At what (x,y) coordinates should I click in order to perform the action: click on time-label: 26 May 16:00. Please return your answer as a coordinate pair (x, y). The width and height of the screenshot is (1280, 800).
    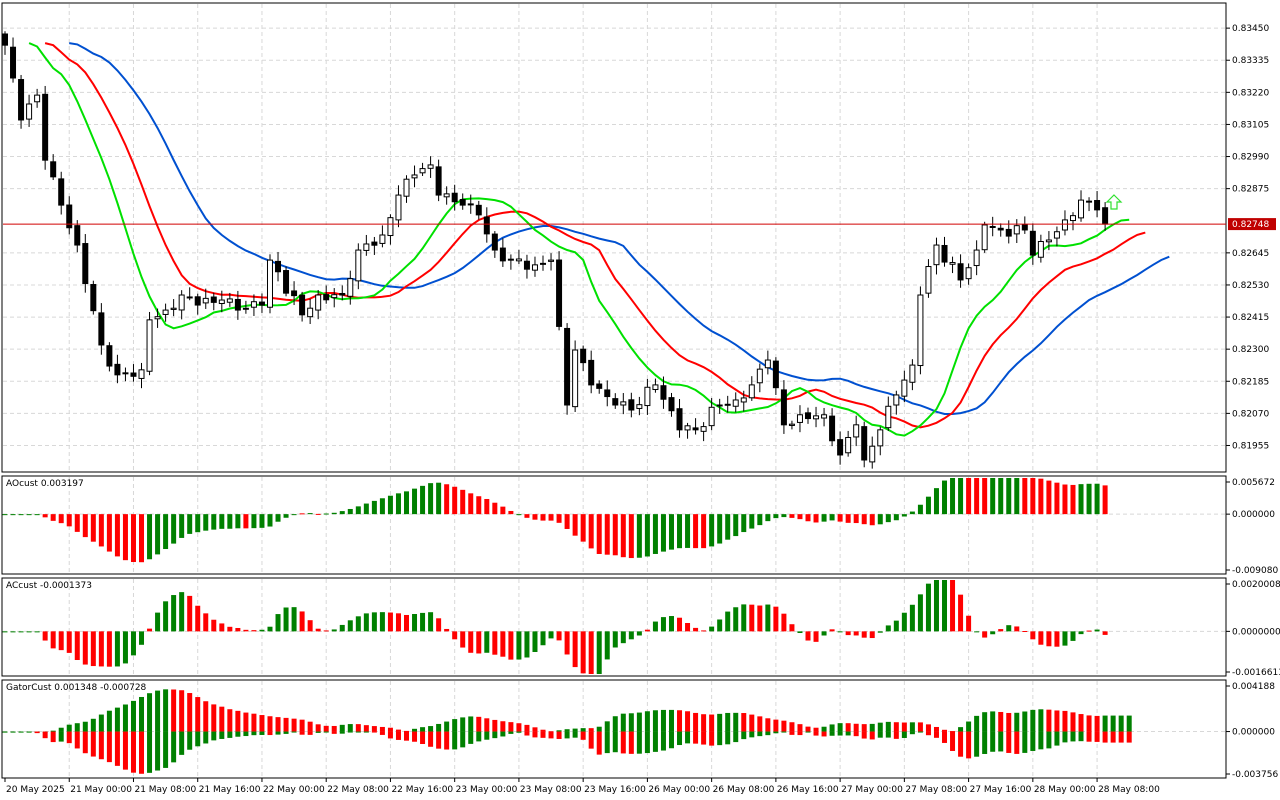
    Looking at the image, I should click on (808, 790).